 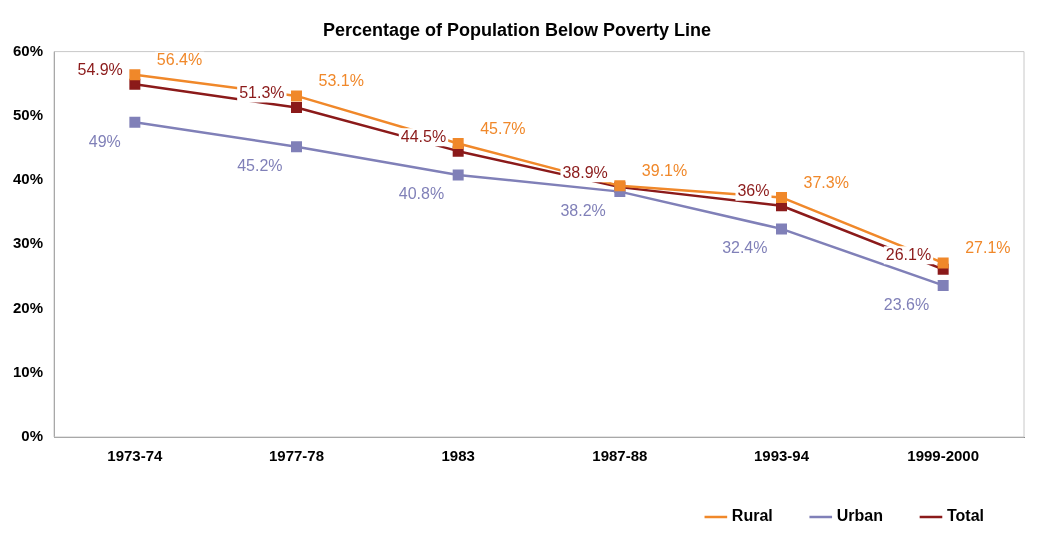 What do you see at coordinates (745, 248) in the screenshot?
I see `data-label: 32.4%` at bounding box center [745, 248].